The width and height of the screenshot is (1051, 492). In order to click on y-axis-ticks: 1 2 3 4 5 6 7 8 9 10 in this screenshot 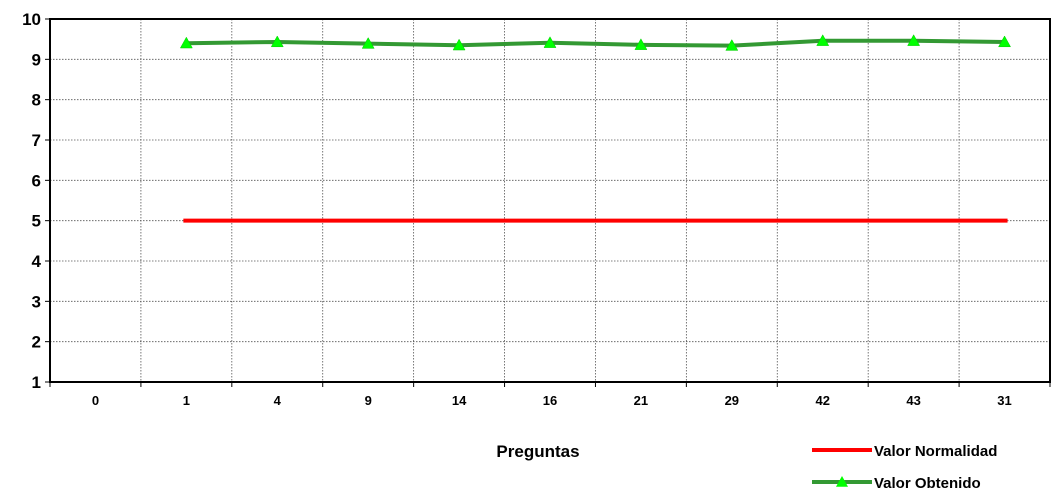, I will do `click(36, 201)`.